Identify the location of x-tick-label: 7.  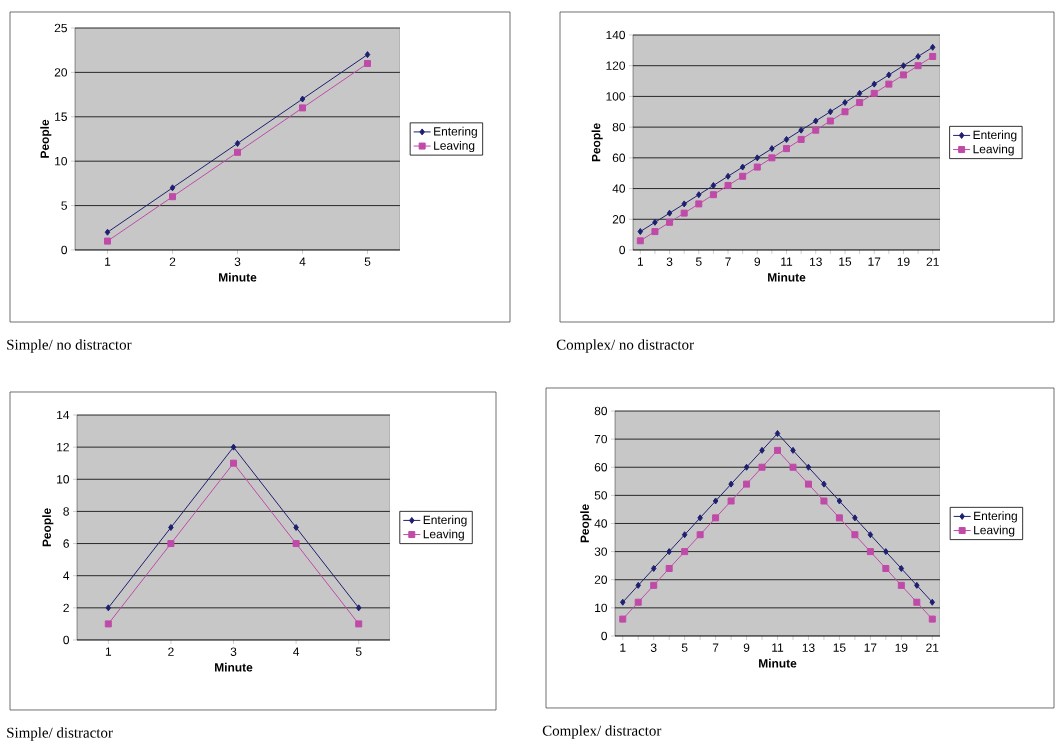
(728, 261).